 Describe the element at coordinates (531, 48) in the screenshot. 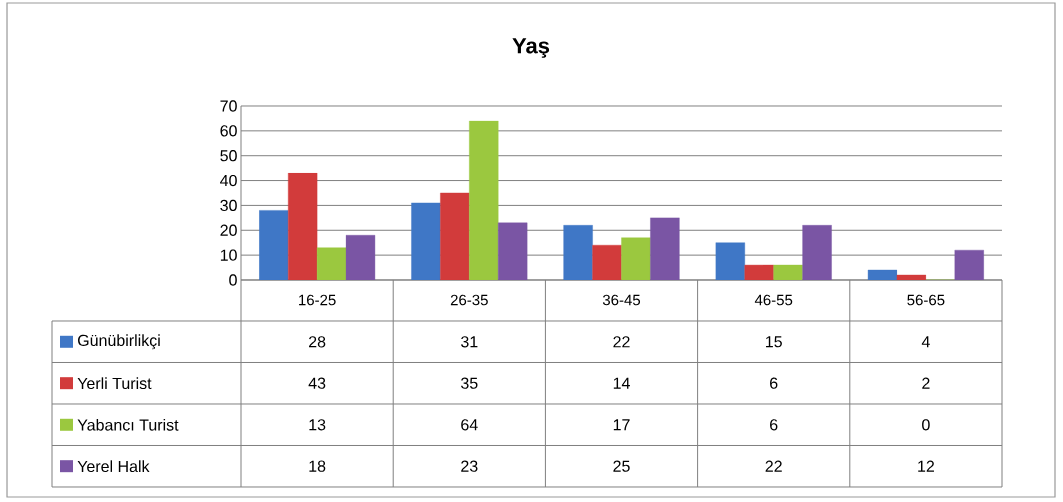

I see `chart-title: Yaş` at that location.